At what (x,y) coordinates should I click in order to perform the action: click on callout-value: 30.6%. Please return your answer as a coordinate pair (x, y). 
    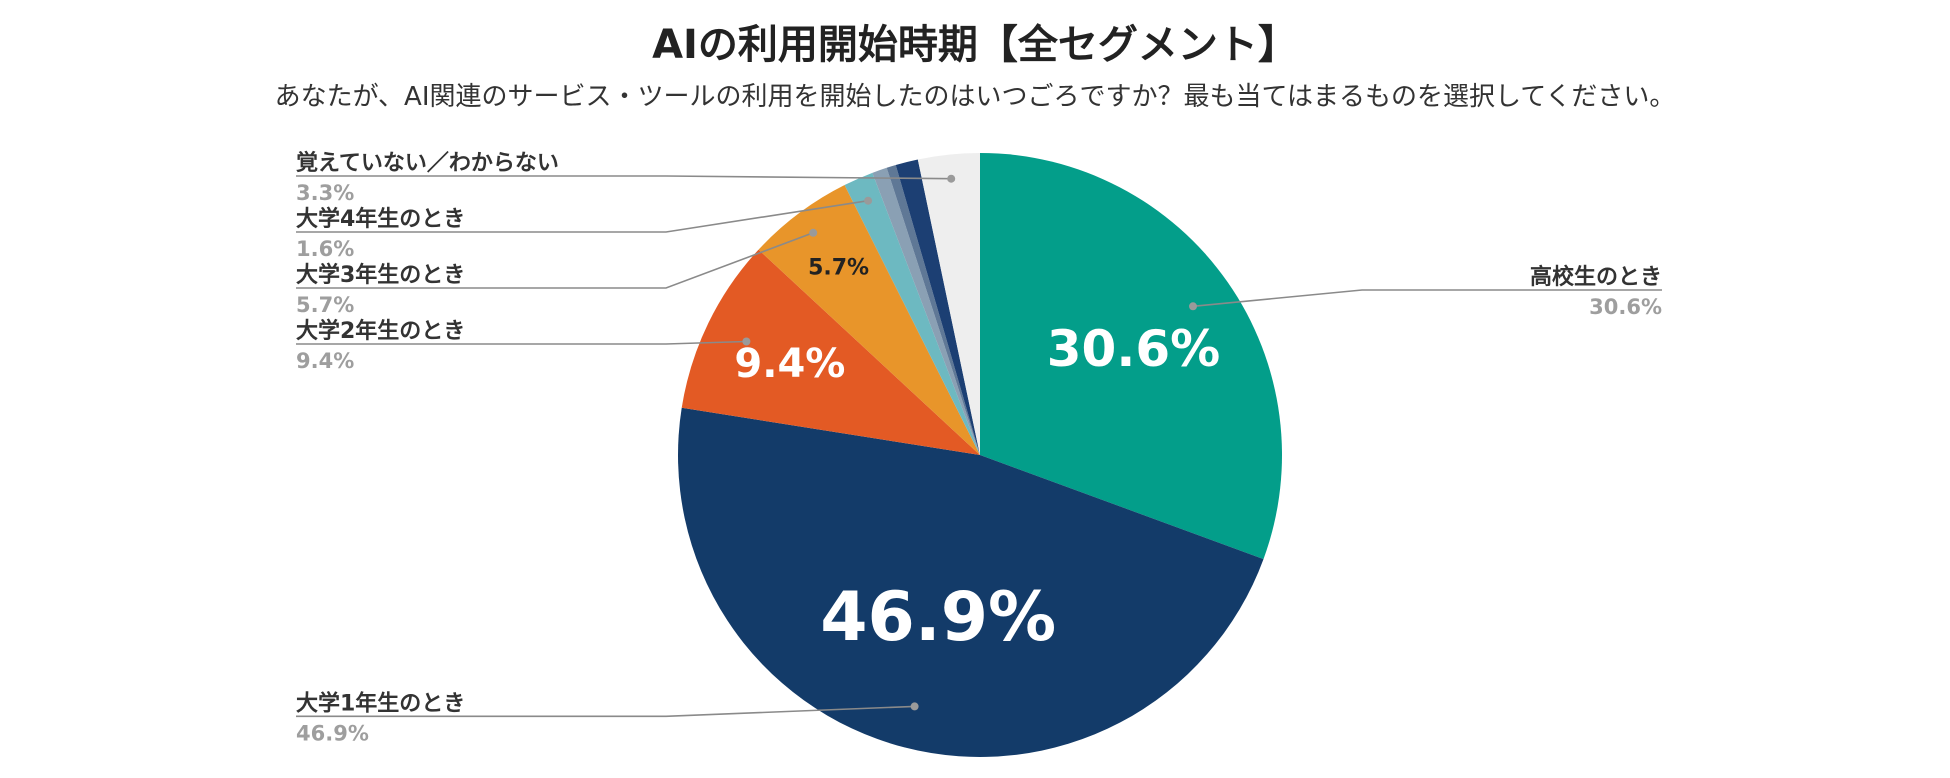
    Looking at the image, I should click on (1625, 307).